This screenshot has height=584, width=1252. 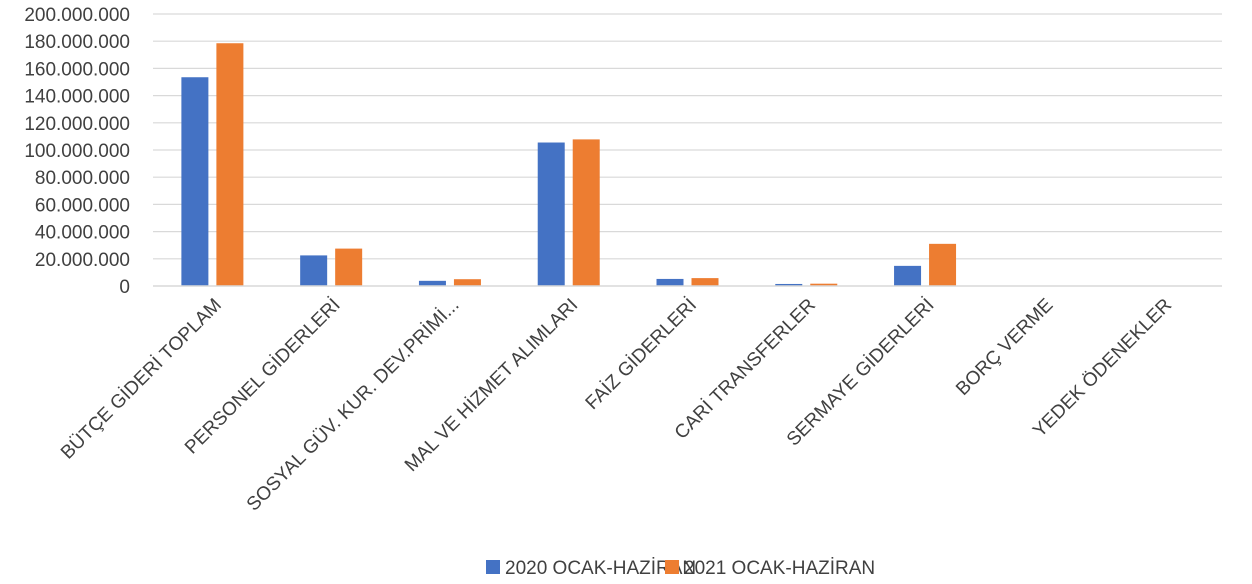 I want to click on y-tick-label: 180.000.000, so click(x=77, y=42).